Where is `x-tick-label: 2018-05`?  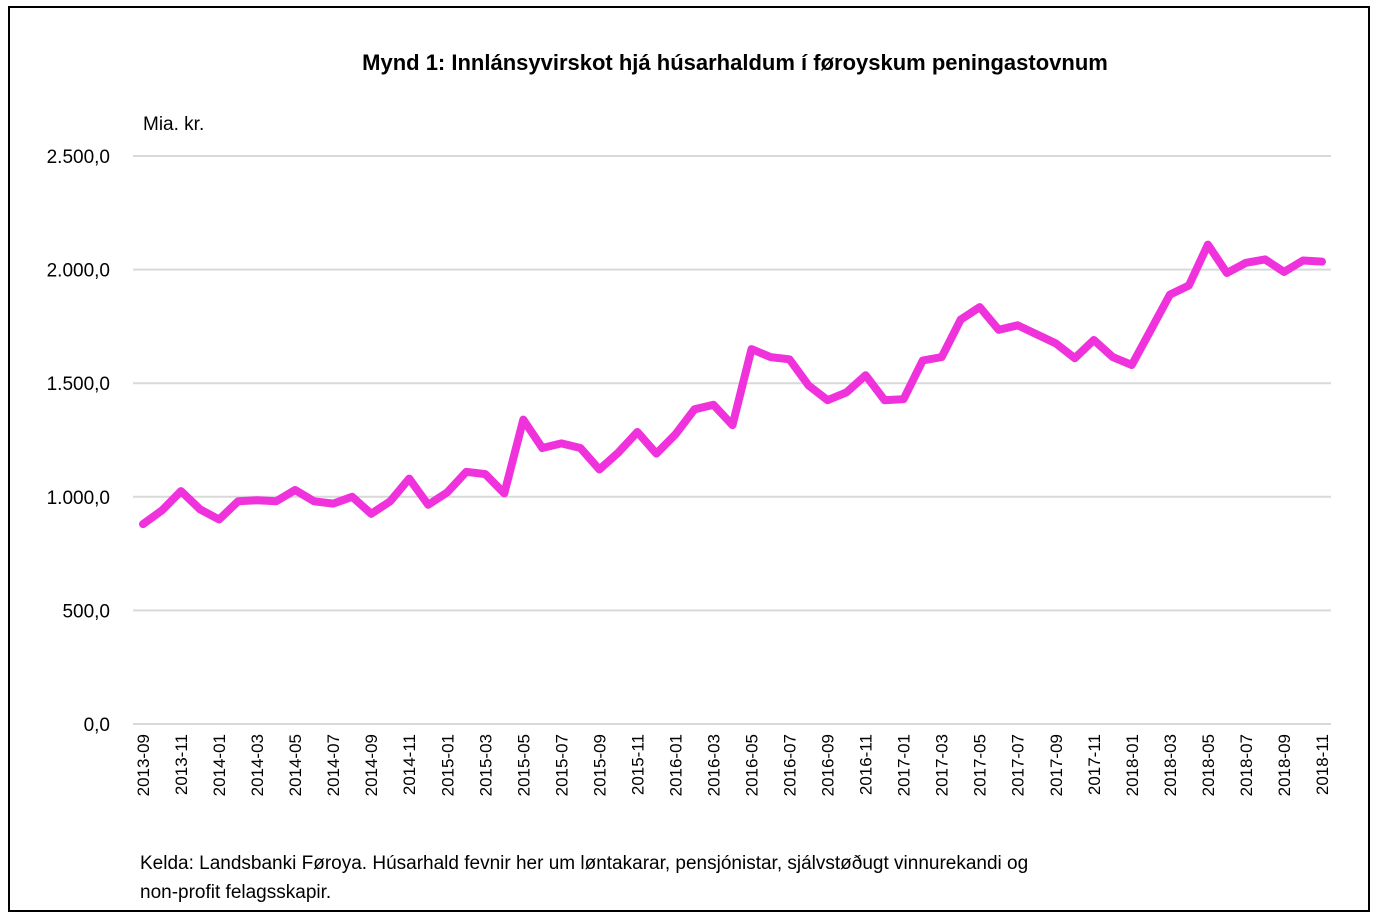 x-tick-label: 2018-05 is located at coordinates (1208, 765).